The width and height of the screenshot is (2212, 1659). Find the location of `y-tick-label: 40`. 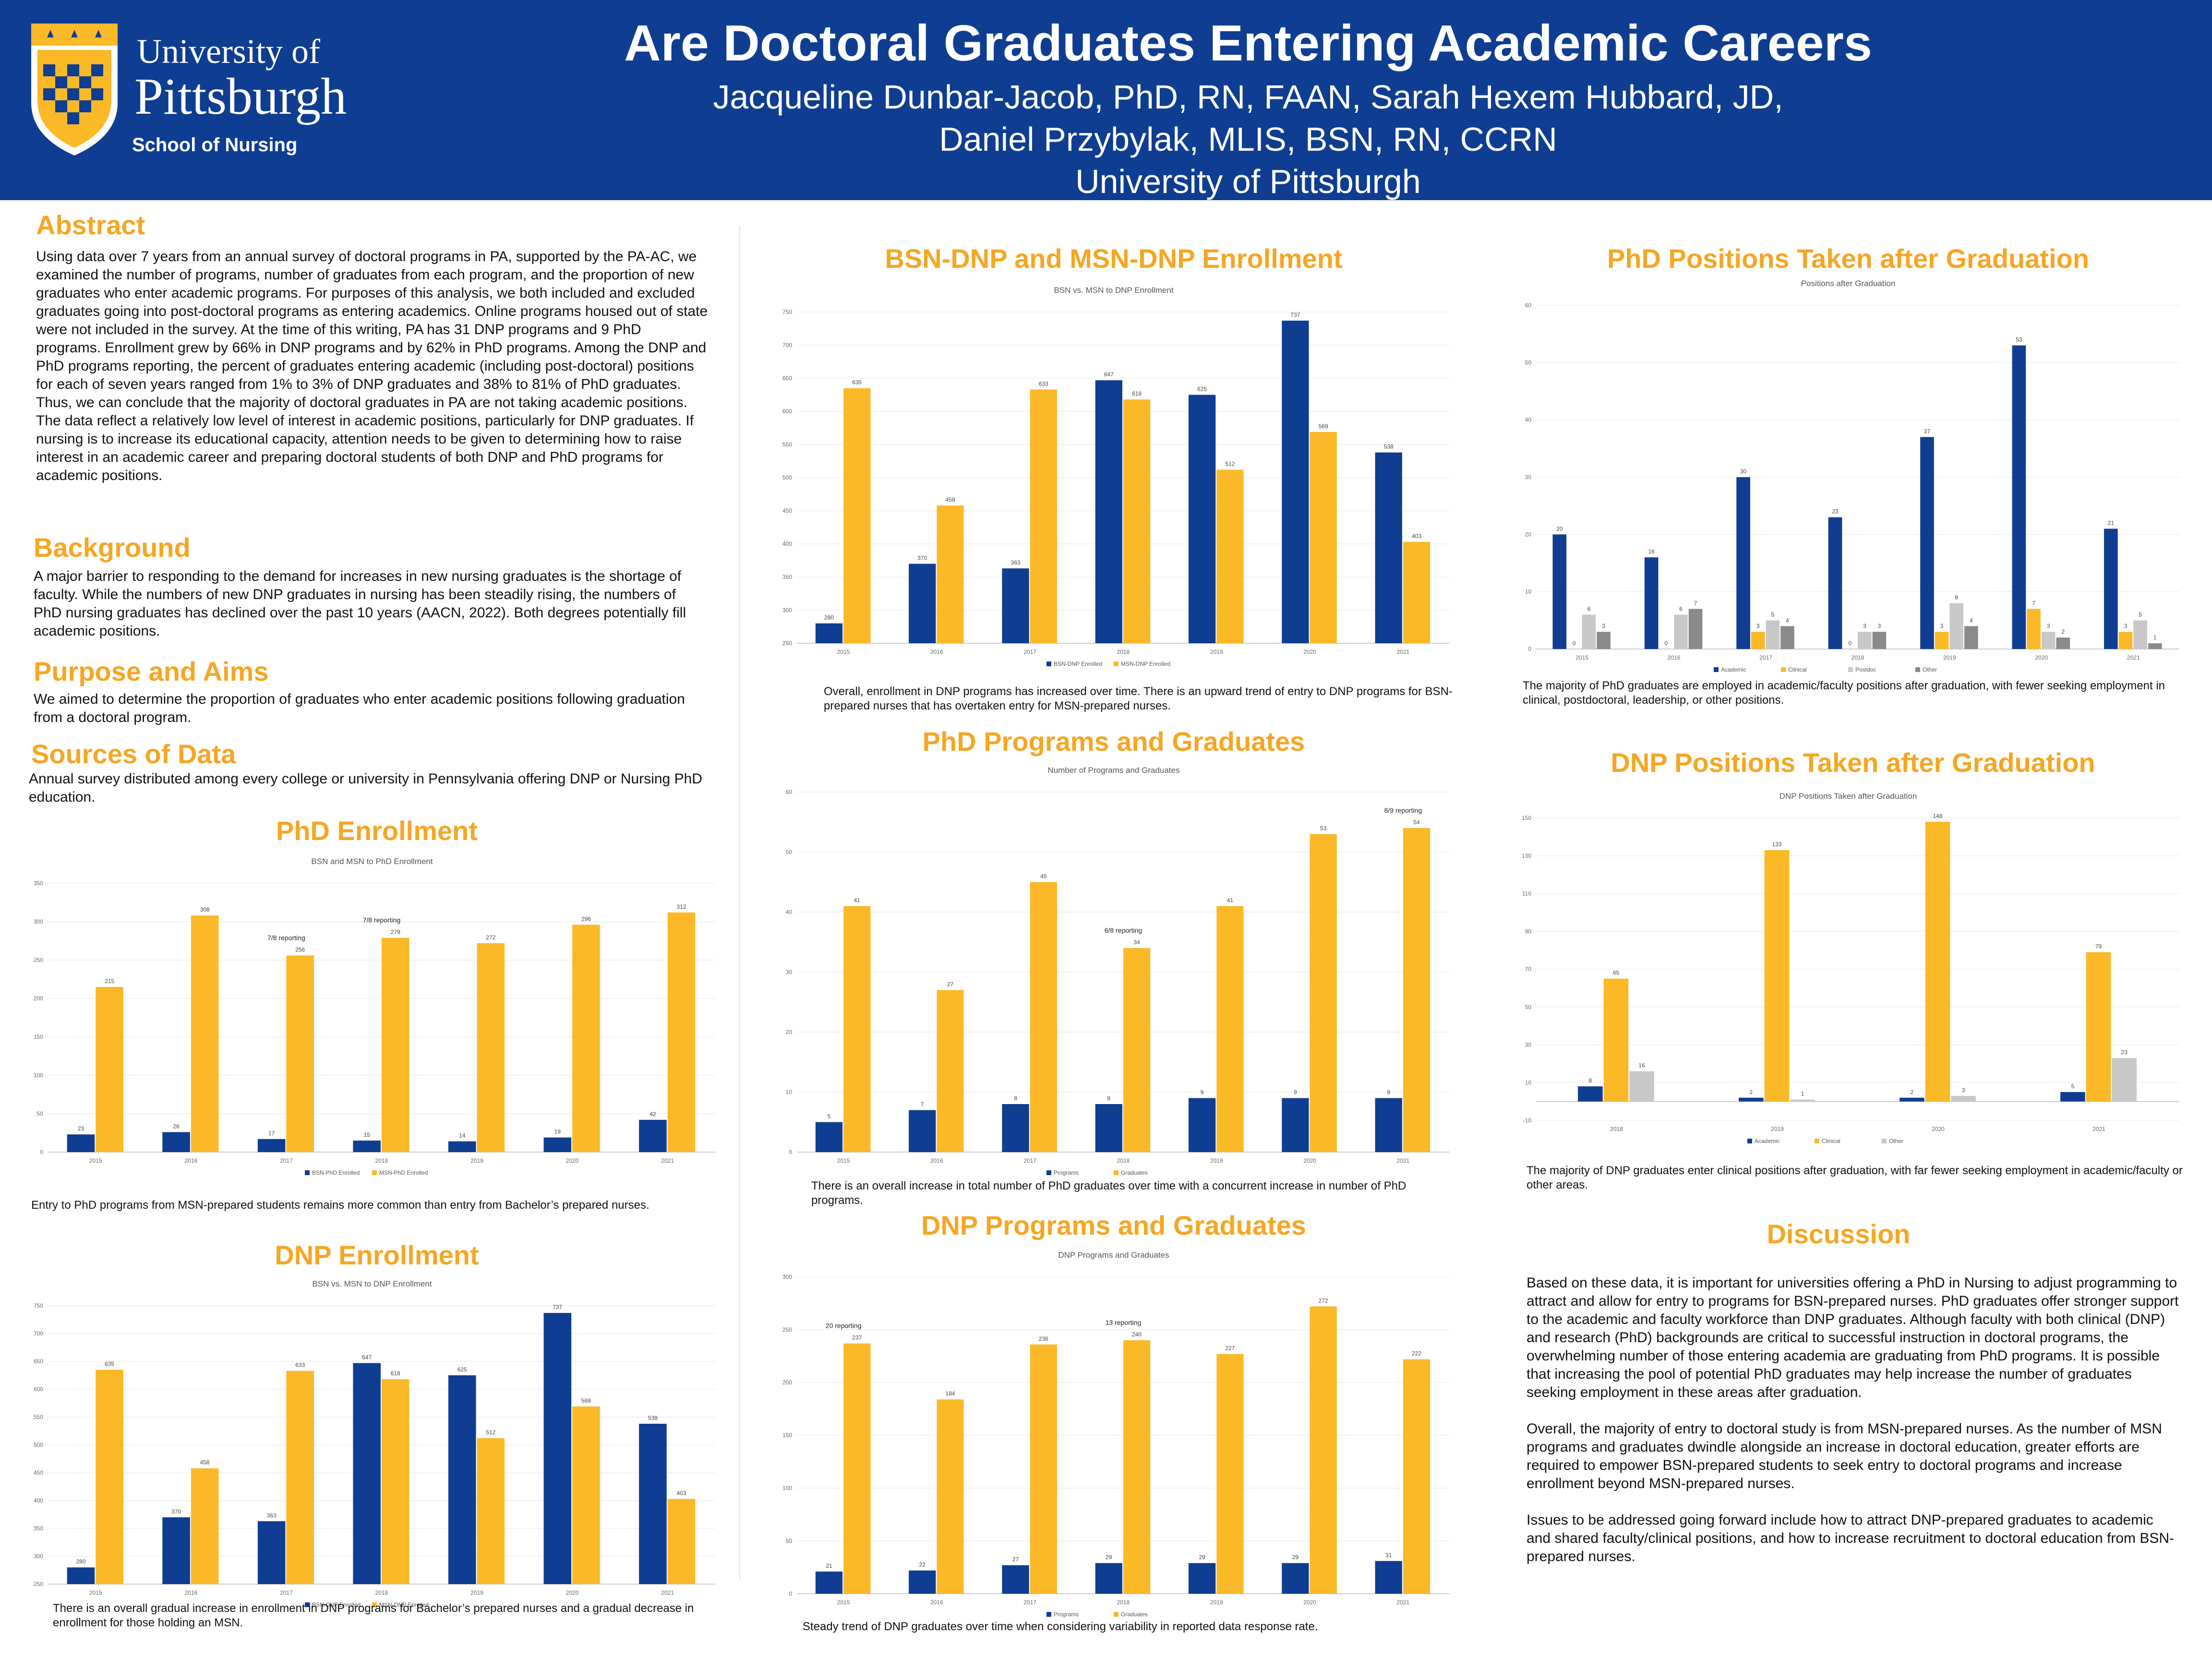

y-tick-label: 40 is located at coordinates (789, 912).